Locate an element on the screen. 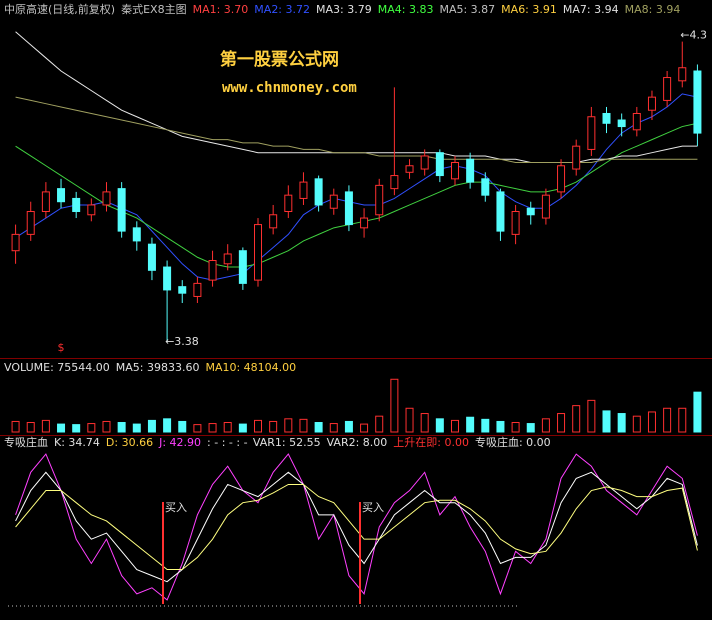 The height and width of the screenshot is (620, 712). legend-item: 秦式EX8主图 is located at coordinates (153, 9).